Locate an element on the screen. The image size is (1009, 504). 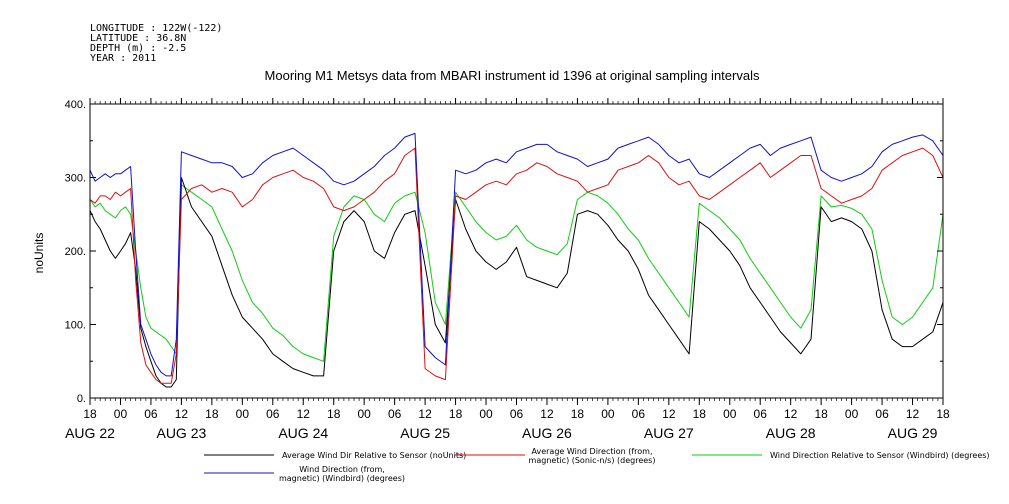
header-line: YEAR : 2011 is located at coordinates (123, 58).